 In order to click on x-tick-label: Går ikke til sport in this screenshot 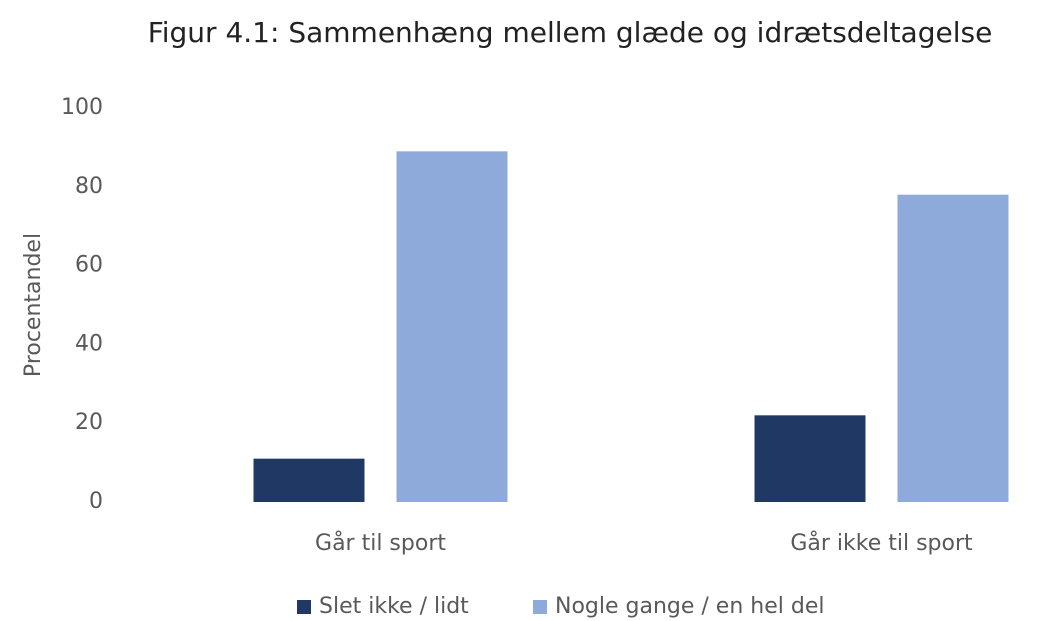, I will do `click(881, 543)`.